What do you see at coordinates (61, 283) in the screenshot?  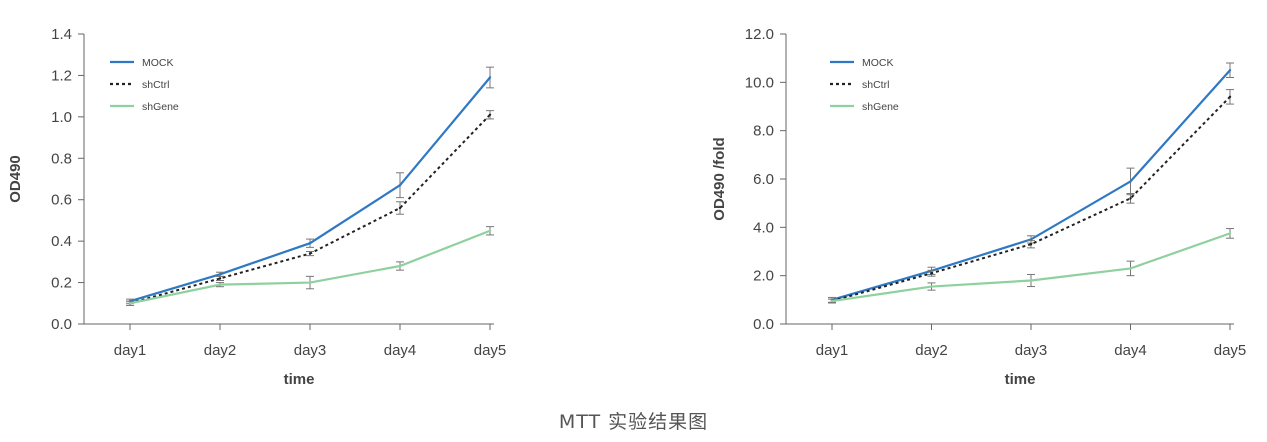 I see `y-tick-label: 0.2` at bounding box center [61, 283].